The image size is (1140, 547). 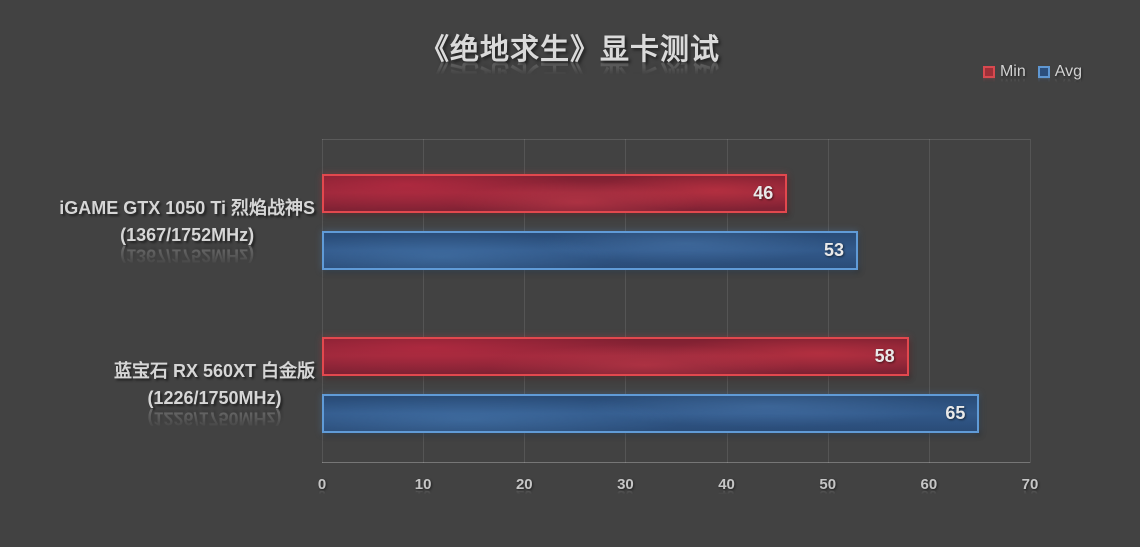 What do you see at coordinates (625, 484) in the screenshot?
I see `x-tick-label-30: 30` at bounding box center [625, 484].